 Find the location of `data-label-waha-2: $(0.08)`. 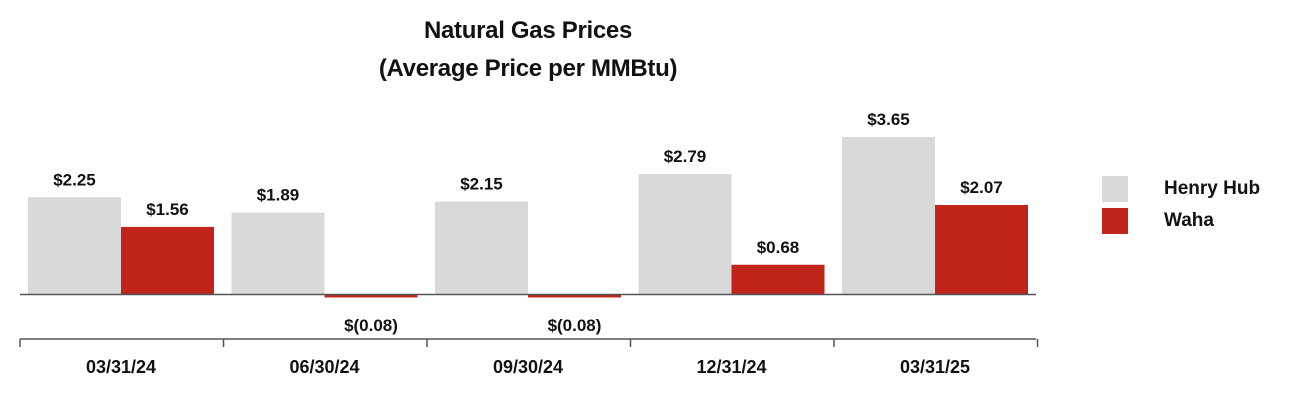

data-label-waha-2: $(0.08) is located at coordinates (575, 325).